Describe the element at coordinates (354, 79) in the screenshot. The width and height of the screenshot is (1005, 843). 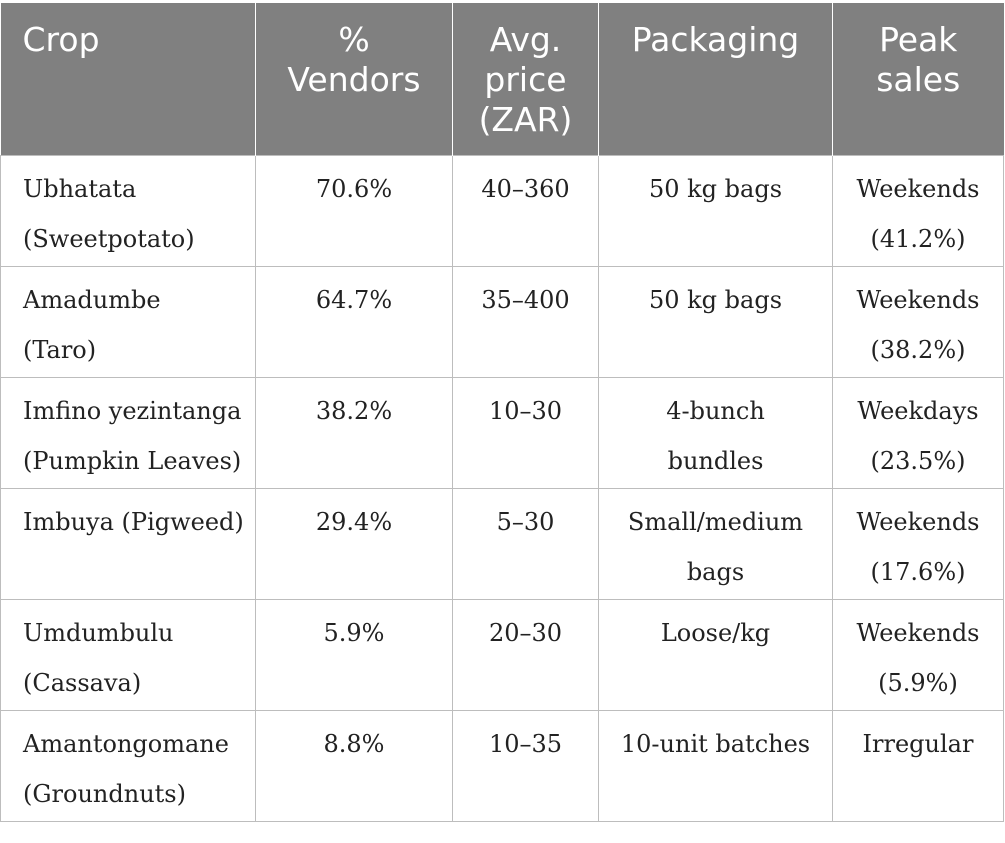
I see `column-header-vendors: % Vendors` at that location.